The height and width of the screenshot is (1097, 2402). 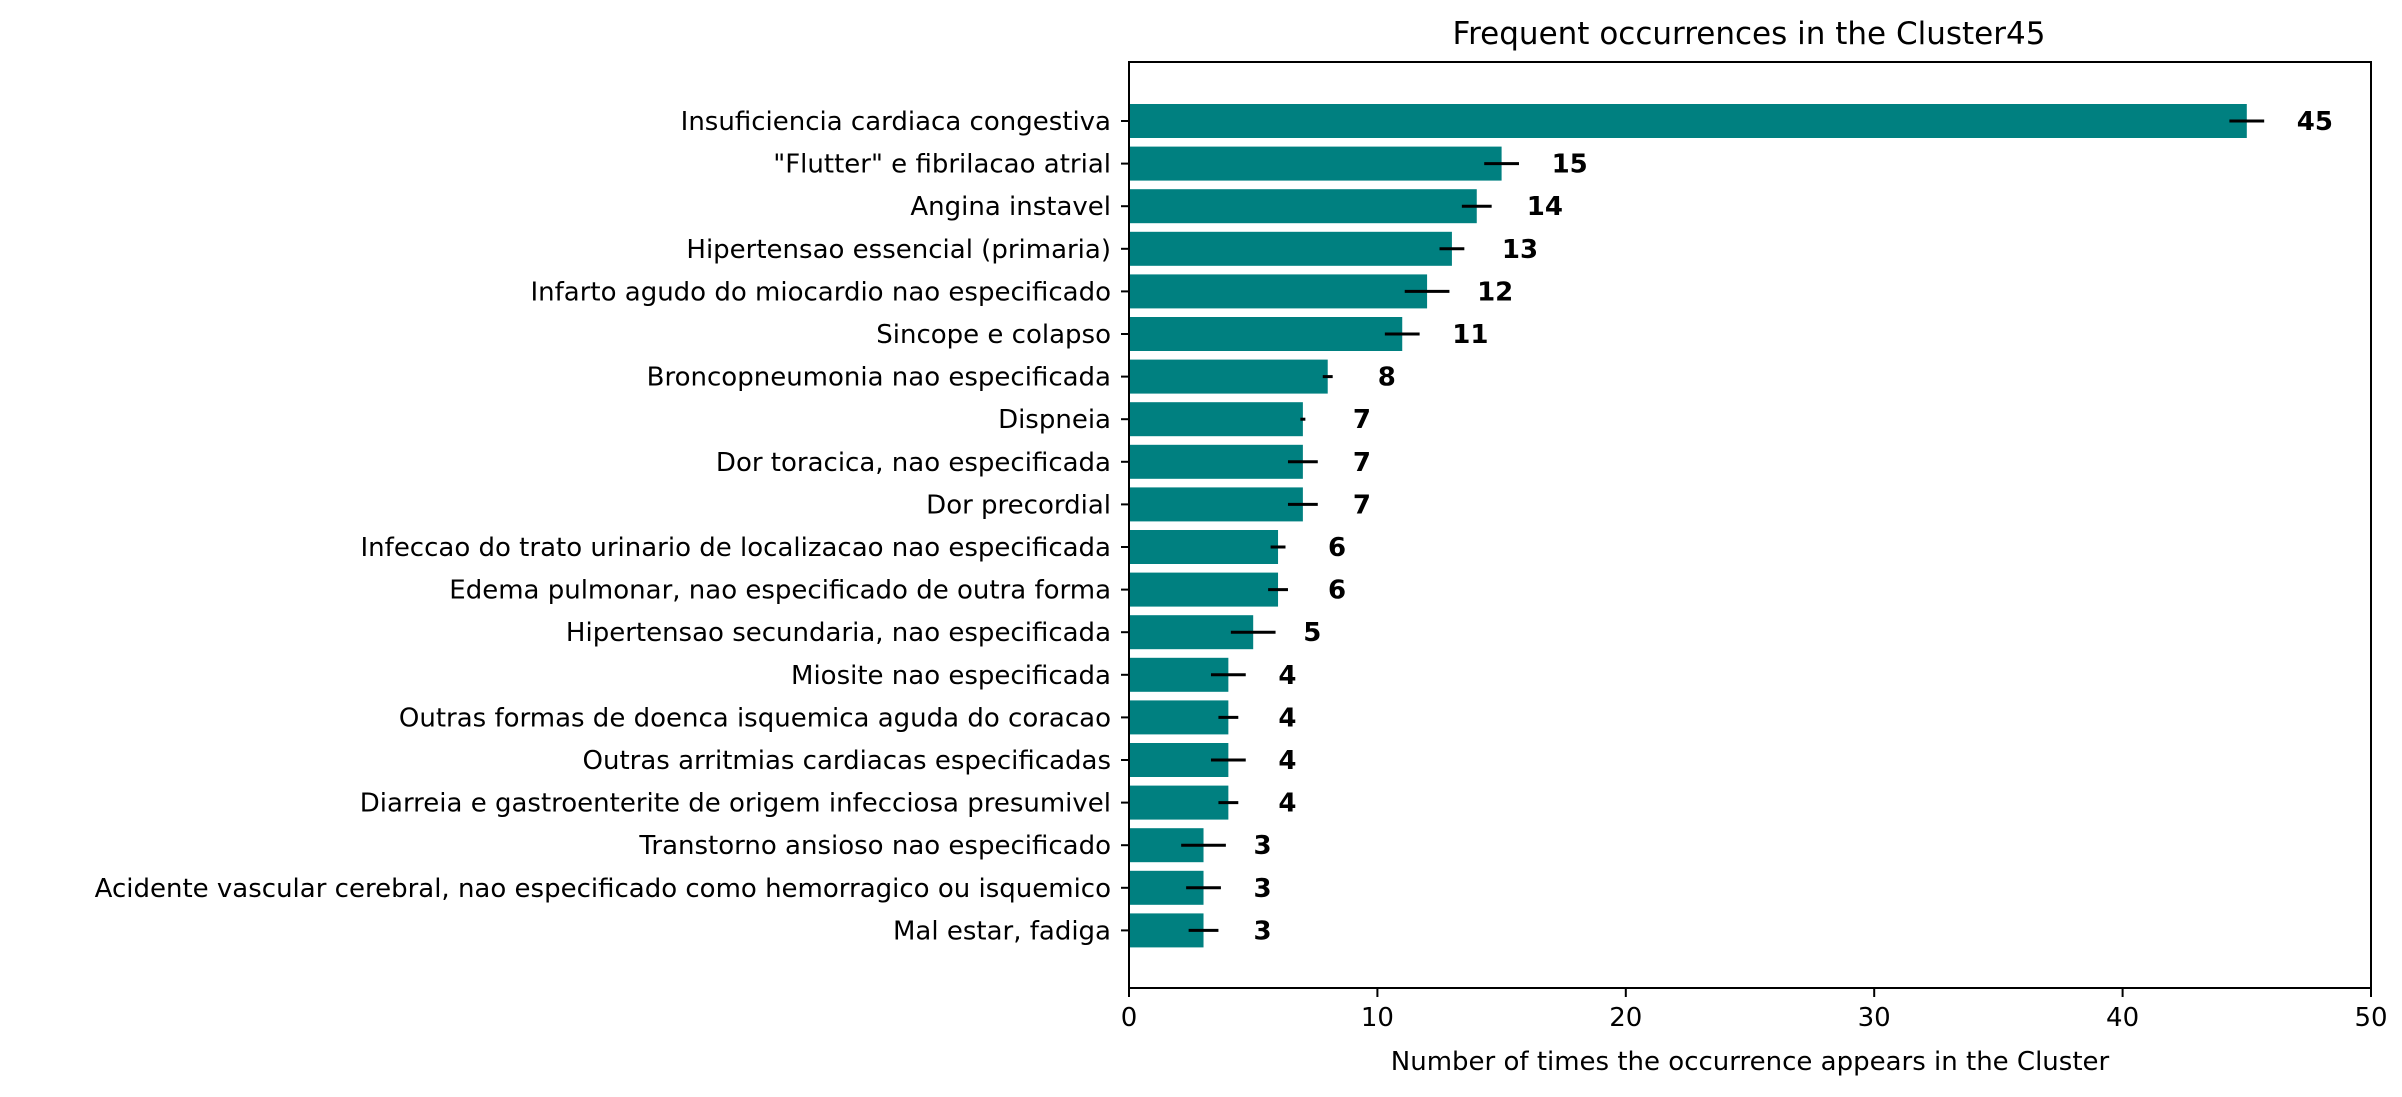 I want to click on x-tick-label: 40, so click(x=2122, y=1018).